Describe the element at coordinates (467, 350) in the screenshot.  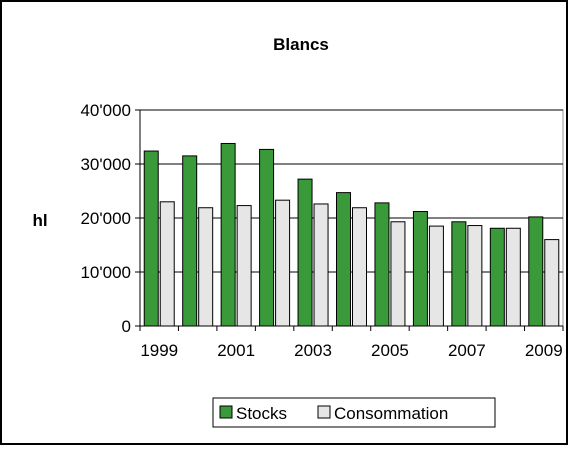
I see `x-tick-label: 2007` at that location.